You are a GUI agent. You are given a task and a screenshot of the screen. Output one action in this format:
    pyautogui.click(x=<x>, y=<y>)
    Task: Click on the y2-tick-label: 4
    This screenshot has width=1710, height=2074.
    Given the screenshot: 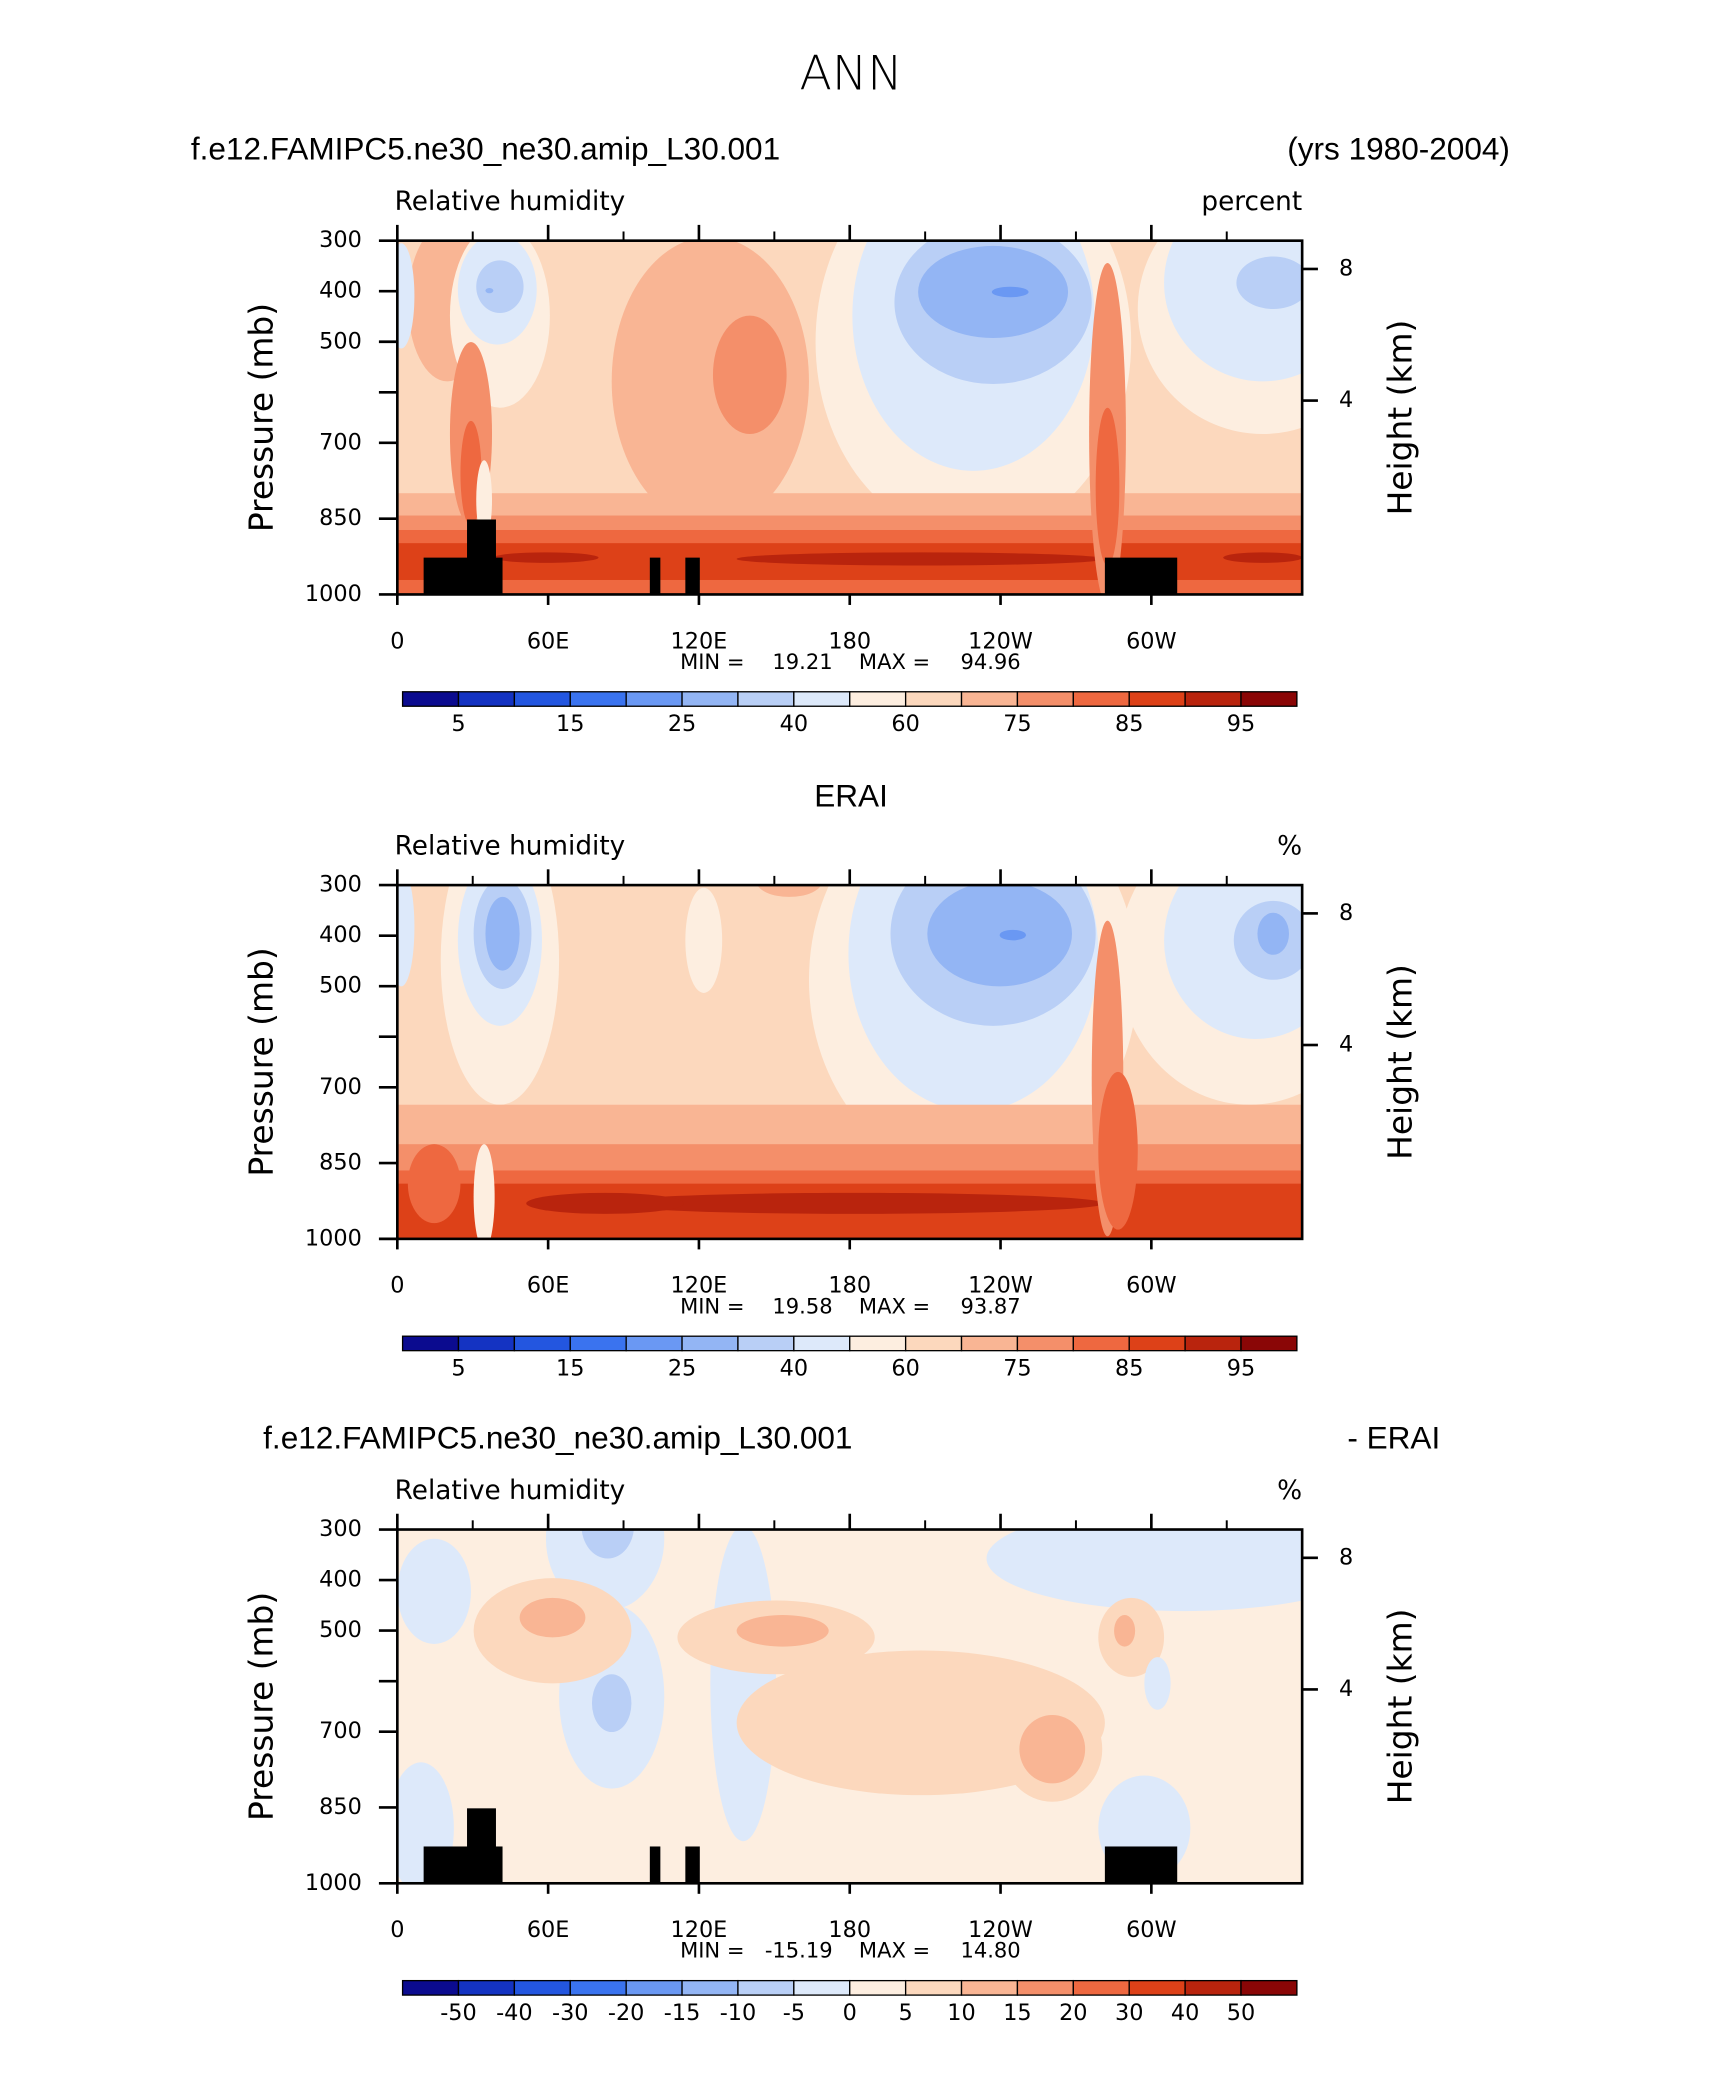 What is the action you would take?
    pyautogui.click(x=1346, y=1689)
    